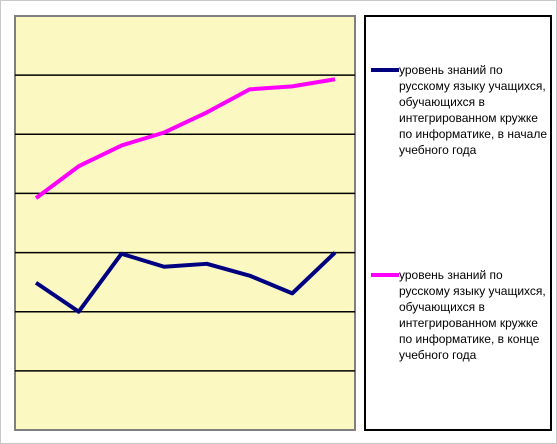  I want to click on series-line, so click(185, 282).